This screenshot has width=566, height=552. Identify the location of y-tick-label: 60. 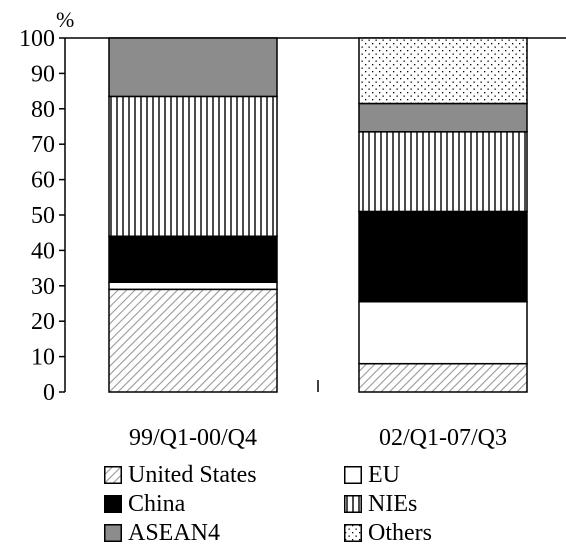
(43, 181).